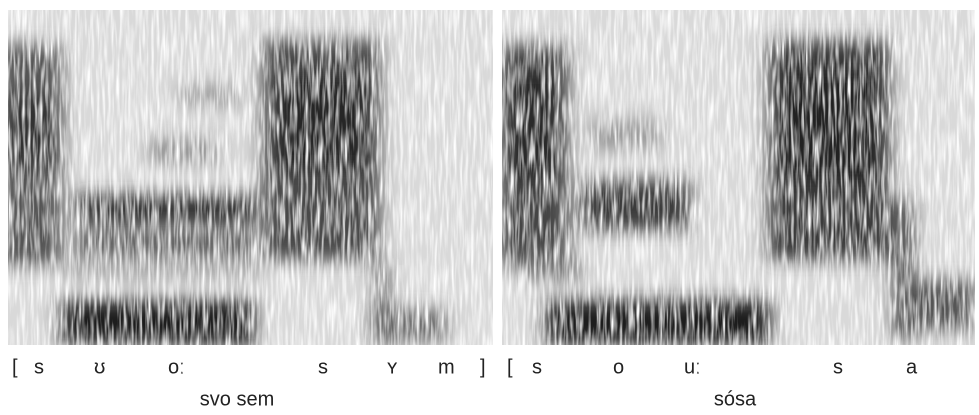 The height and width of the screenshot is (415, 979). I want to click on segment-label: ], so click(483, 367).